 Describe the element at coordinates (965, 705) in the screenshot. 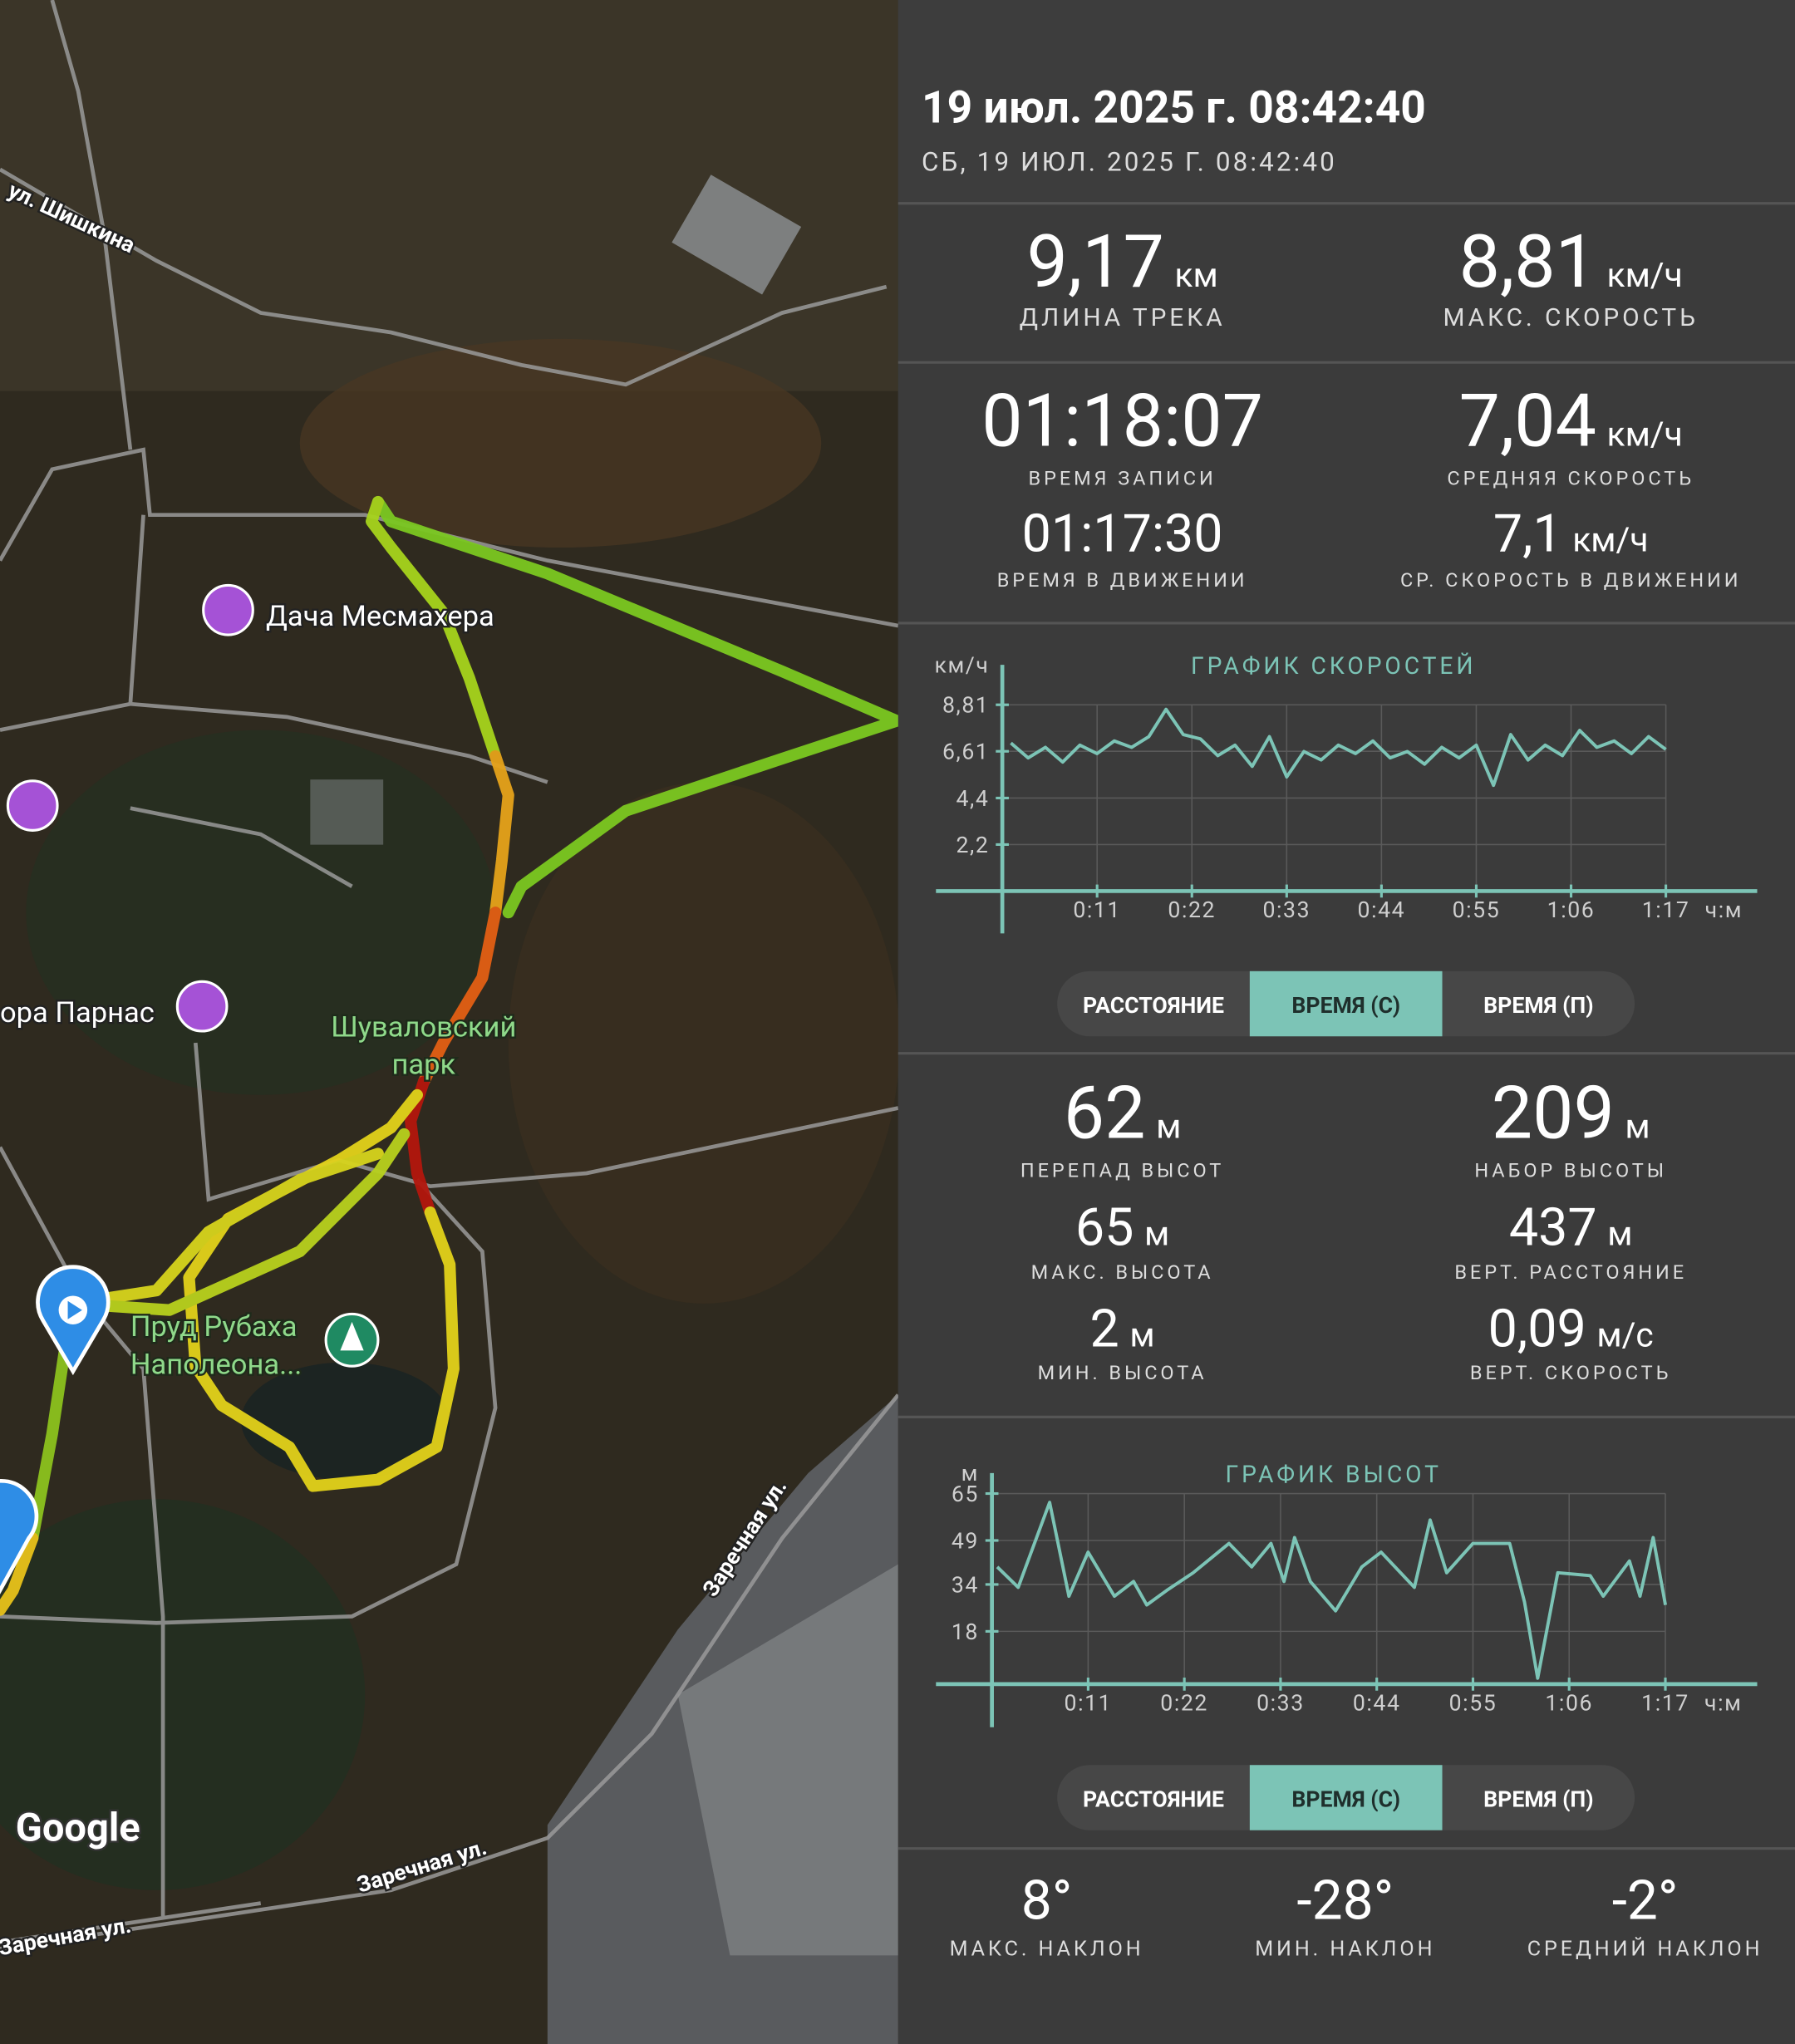

I see `y-tick-label: 8,81` at that location.